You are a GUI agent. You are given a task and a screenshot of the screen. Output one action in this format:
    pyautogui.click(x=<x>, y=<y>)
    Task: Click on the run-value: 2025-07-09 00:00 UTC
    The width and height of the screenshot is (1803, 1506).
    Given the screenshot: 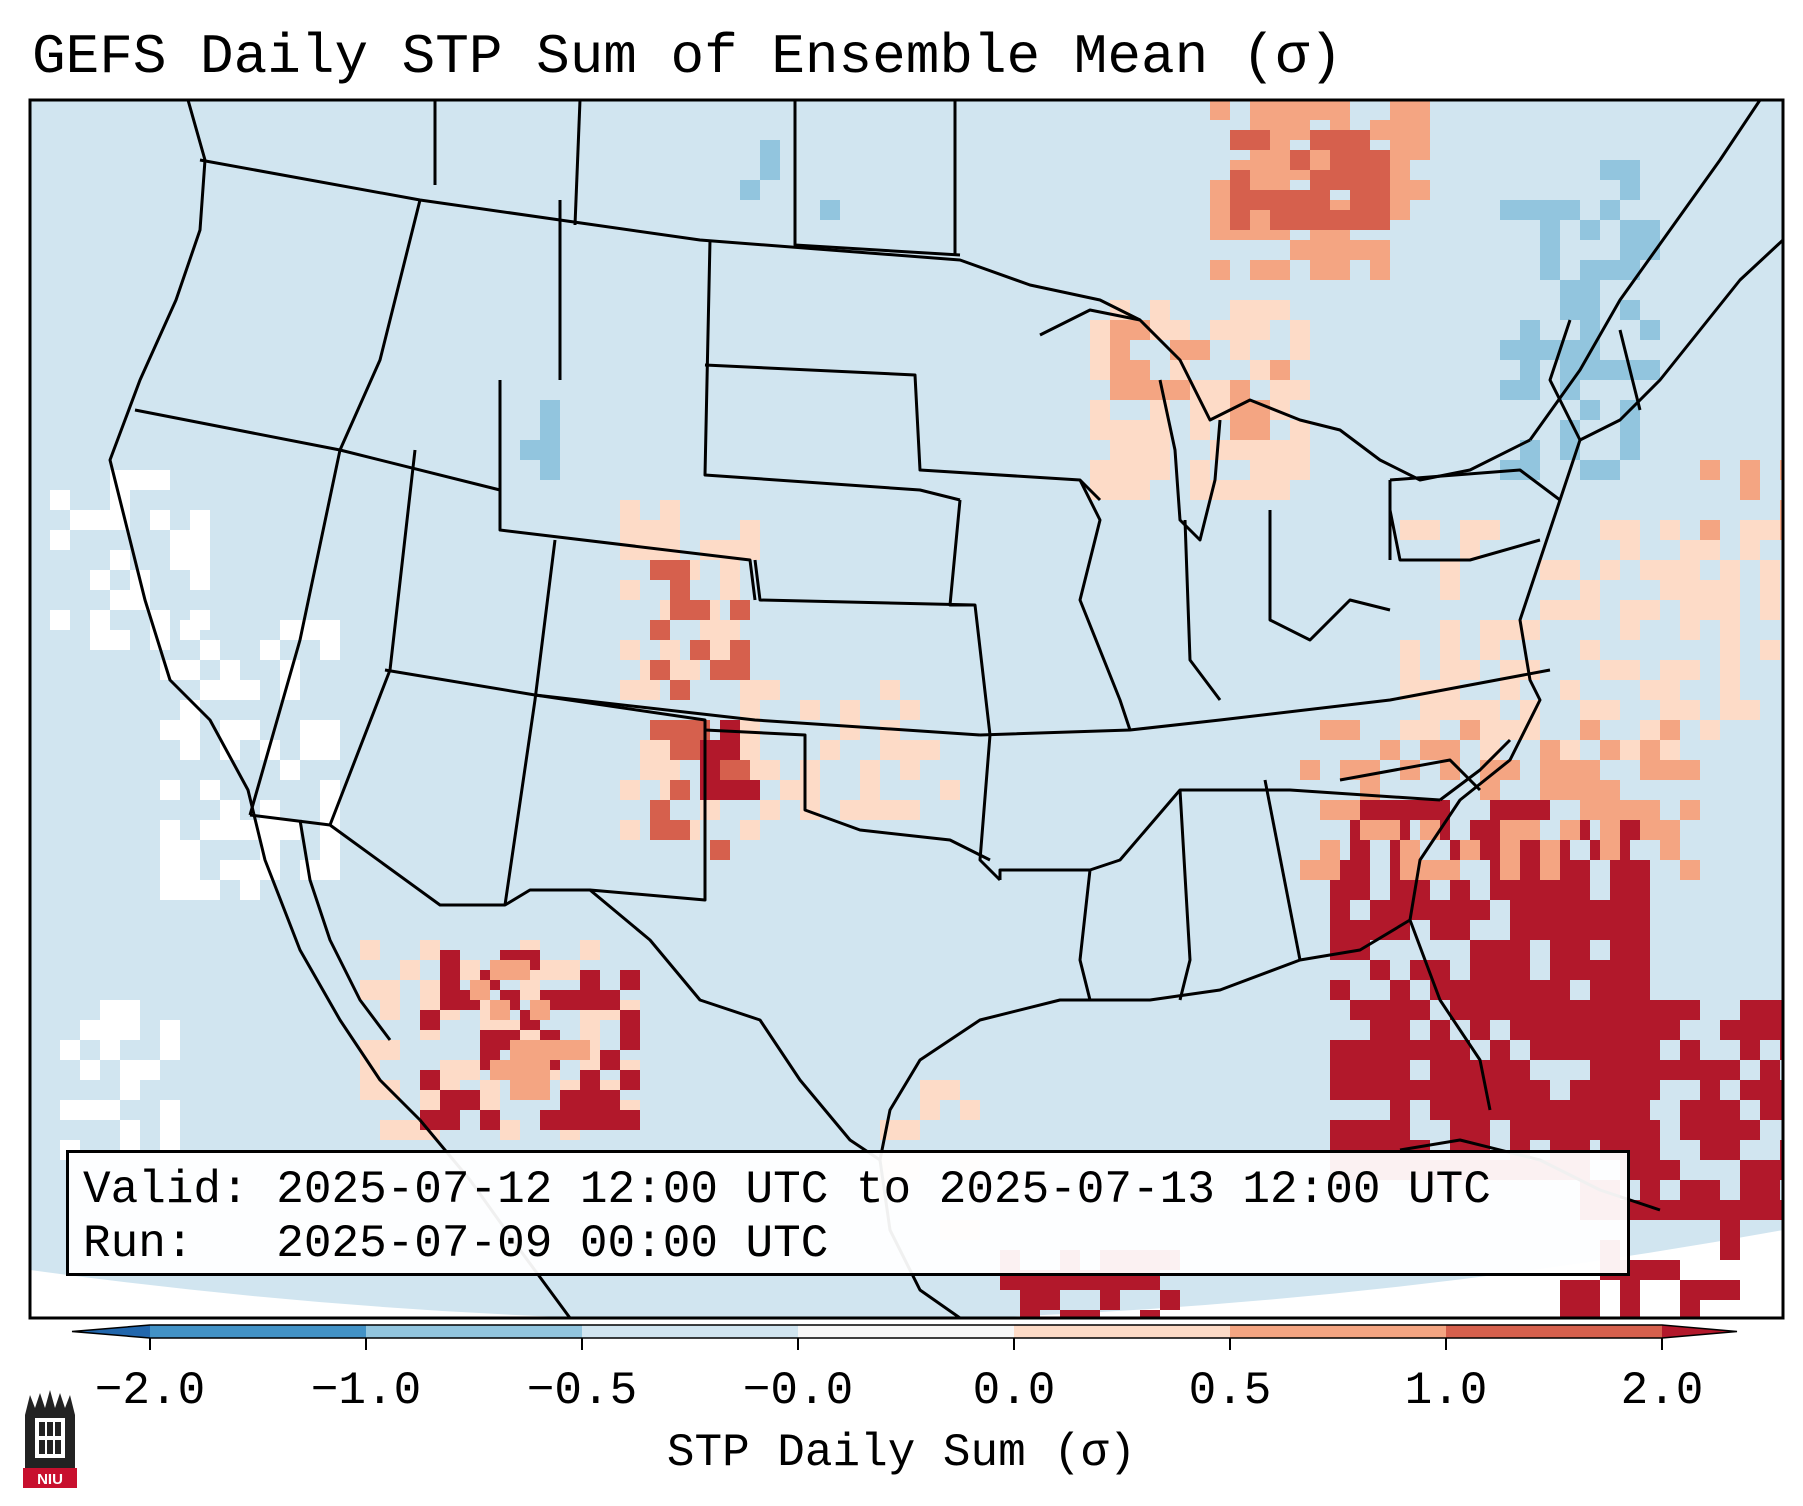 What is the action you would take?
    pyautogui.click(x=552, y=1244)
    